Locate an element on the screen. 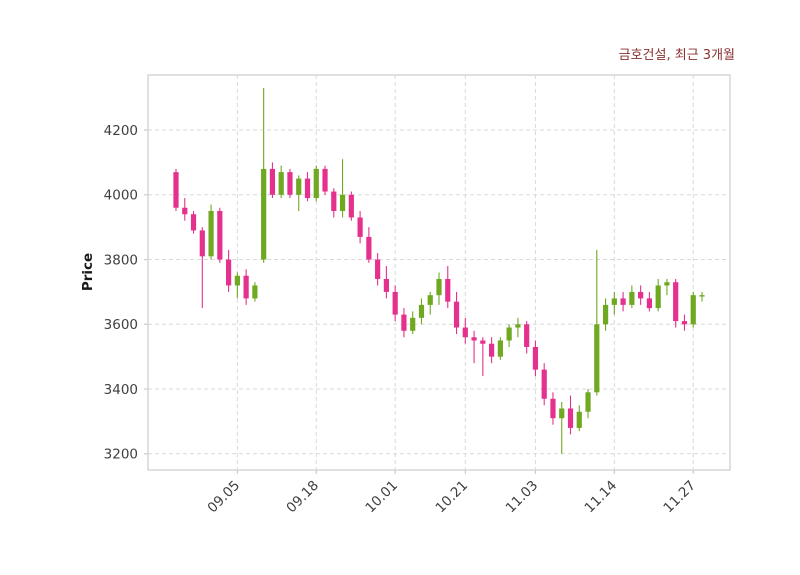 This screenshot has width=800, height=575. x-tick-label: 11.03 is located at coordinates (522, 497).